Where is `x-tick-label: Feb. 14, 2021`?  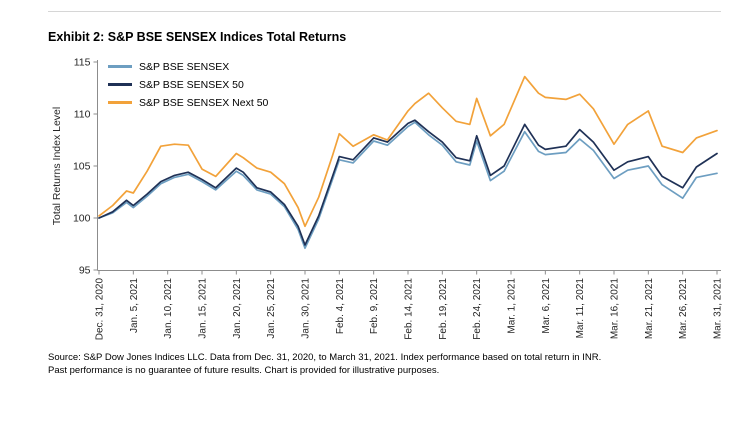
x-tick-label: Feb. 14, 2021 is located at coordinates (409, 309).